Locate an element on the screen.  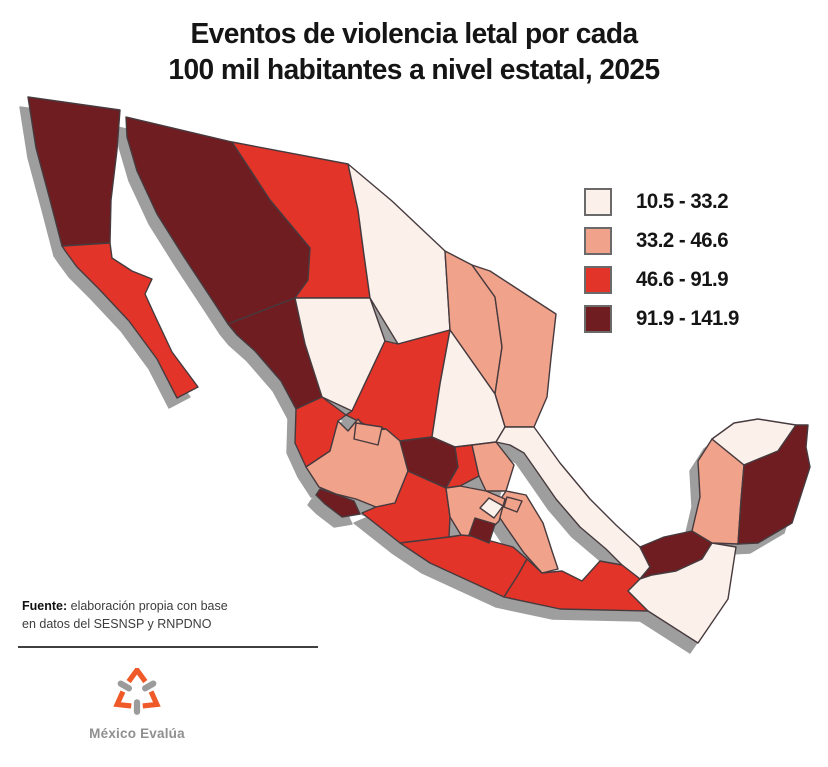
legend-label-1: 10.5 - 33.2 is located at coordinates (682, 201).